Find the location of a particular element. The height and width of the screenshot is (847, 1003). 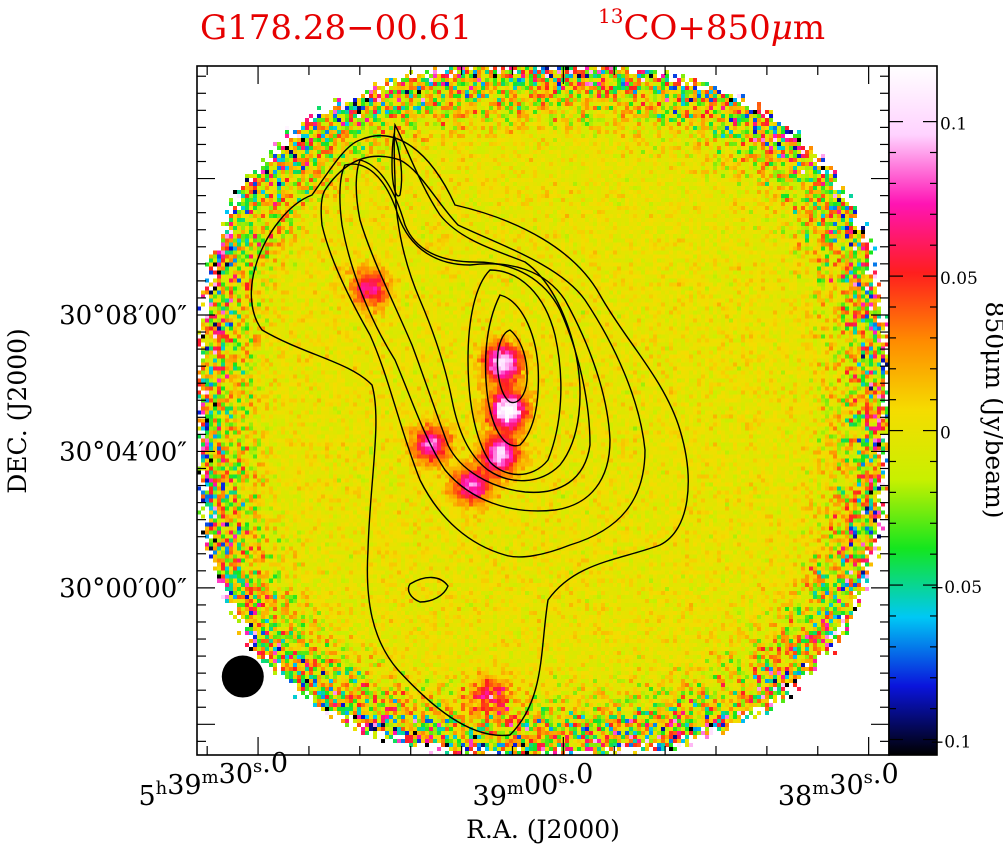

x-tick-label: 5h39m30s.0 is located at coordinates (213, 780).